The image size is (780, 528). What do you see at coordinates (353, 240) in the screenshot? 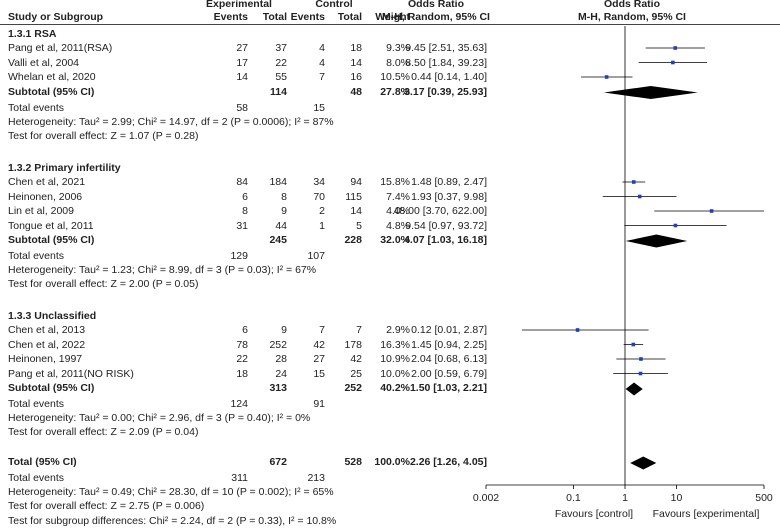
I see `subtotal-ctrl-total: 228` at bounding box center [353, 240].